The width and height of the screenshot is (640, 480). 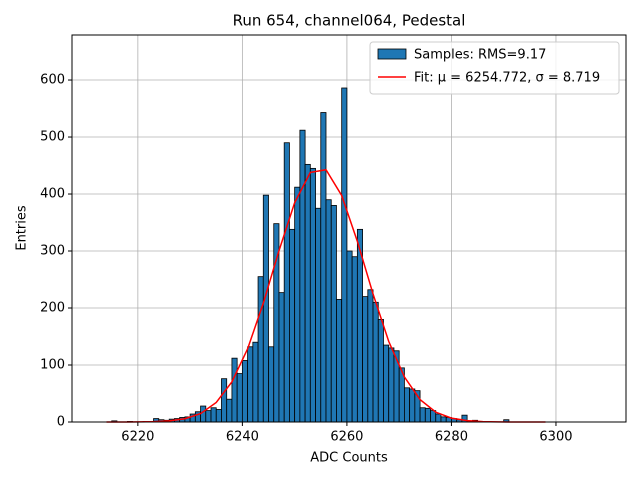 I want to click on y-tick-label: 200, so click(x=52, y=308).